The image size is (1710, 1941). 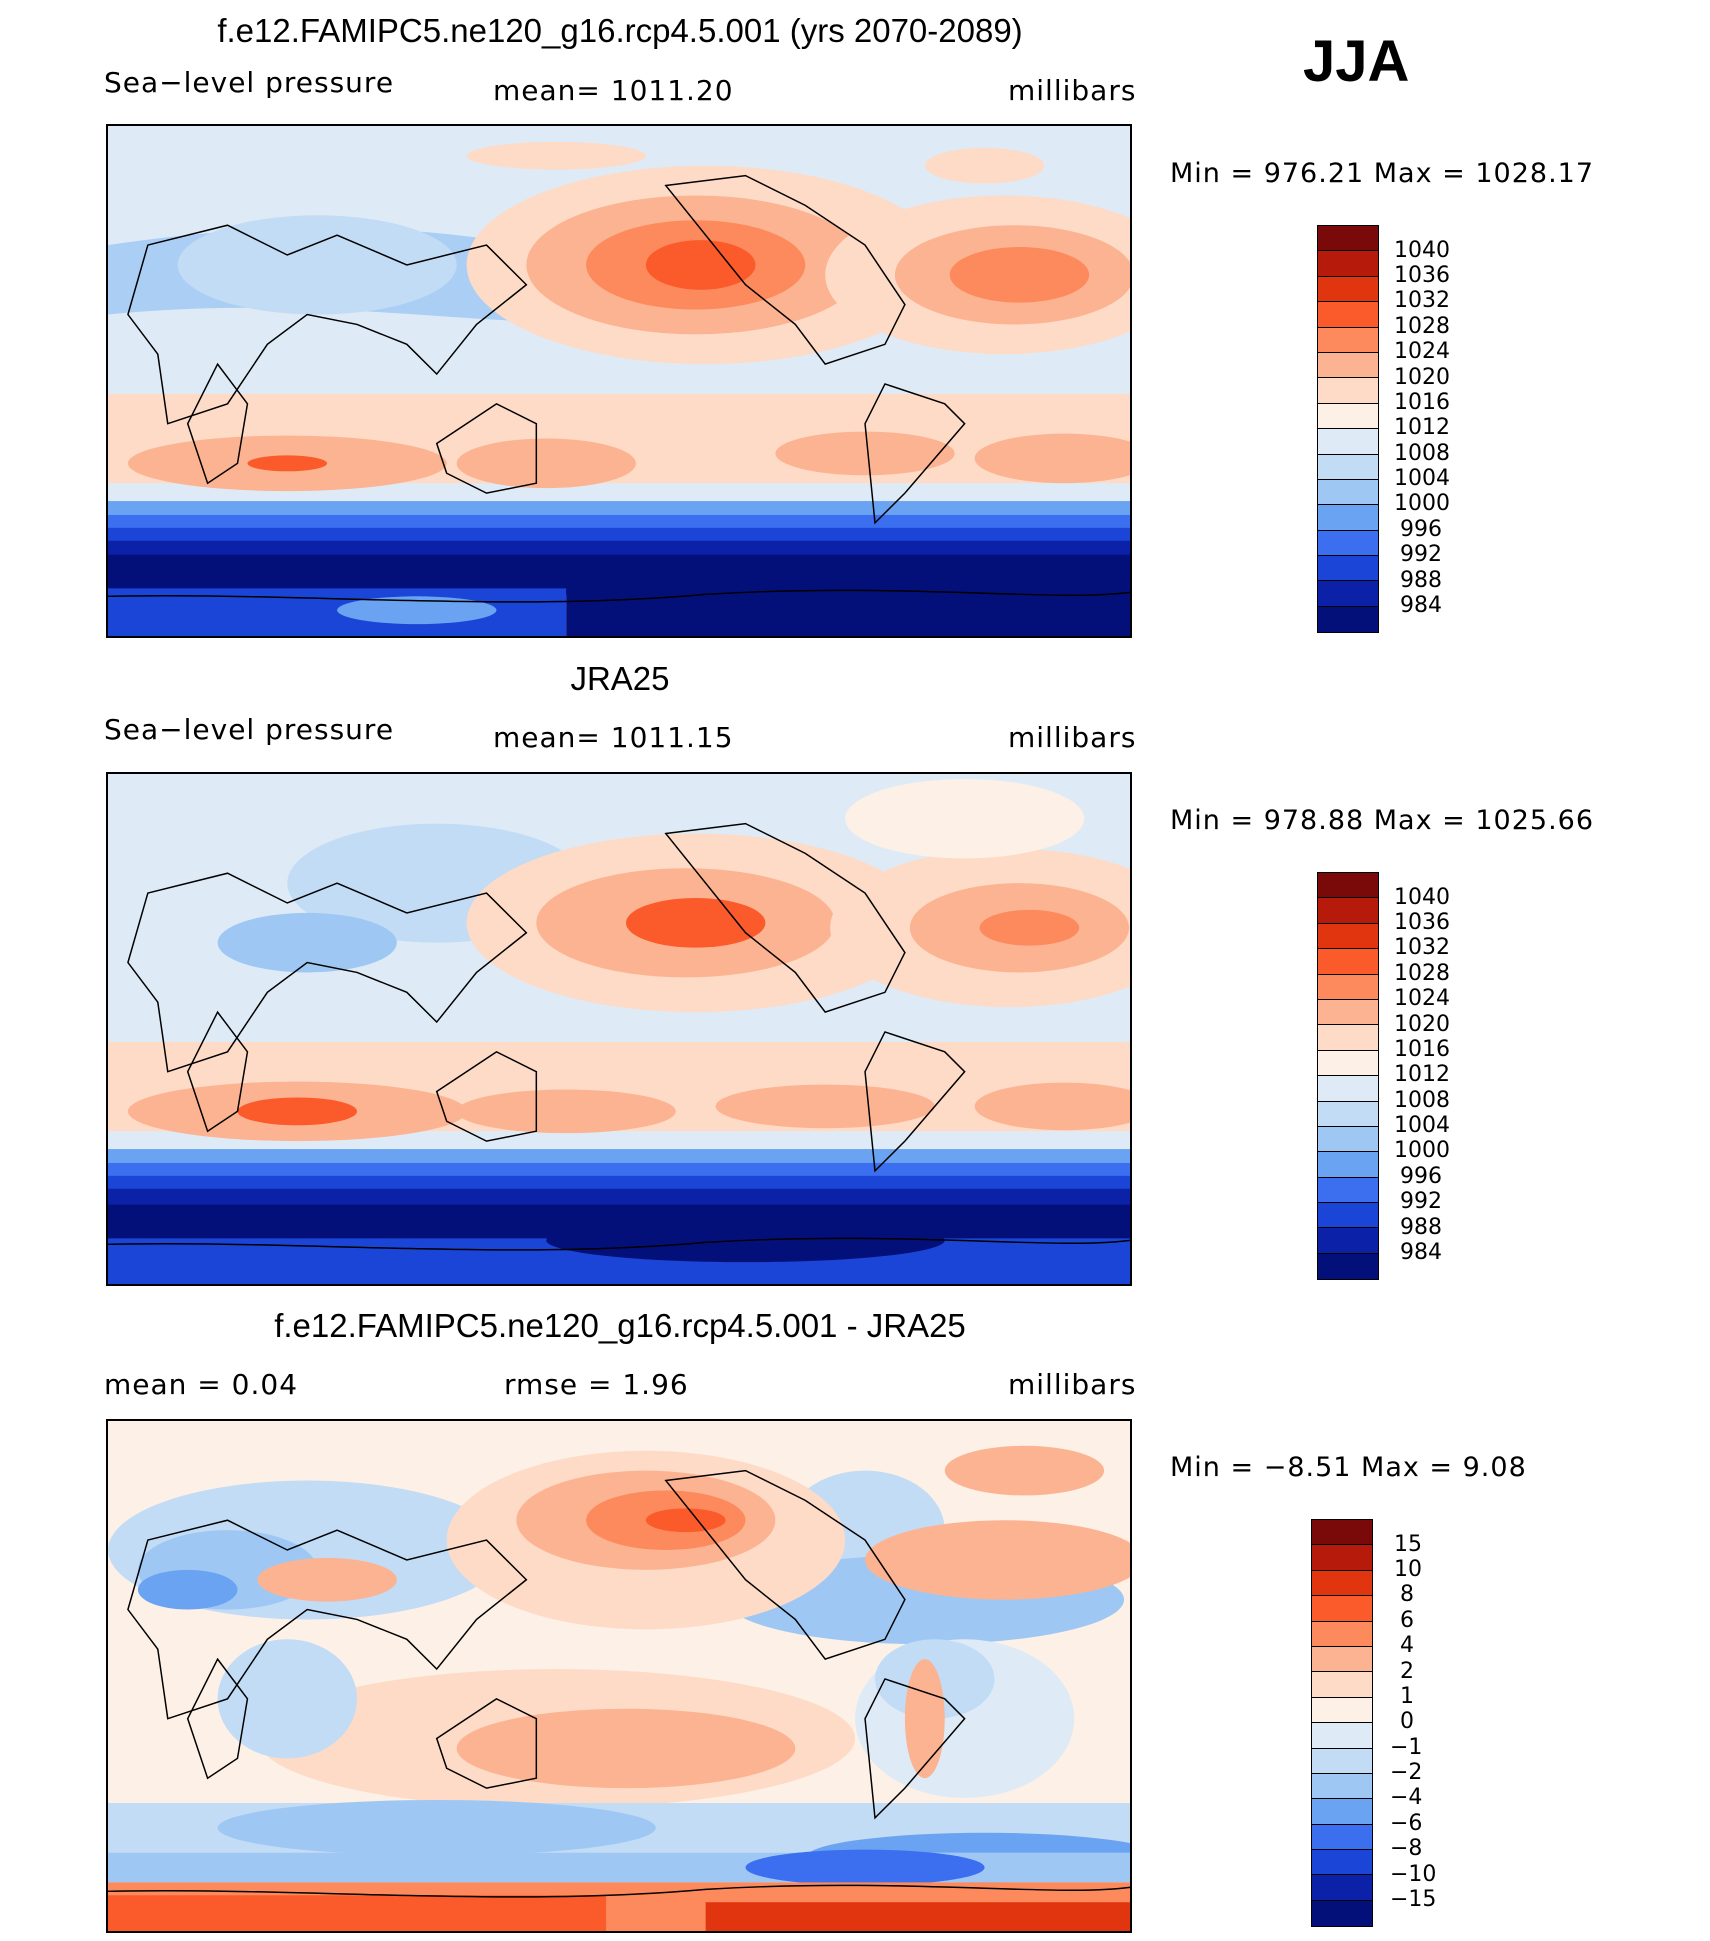 I want to click on panel2-colorbar-tick: 984, so click(x=1421, y=1252).